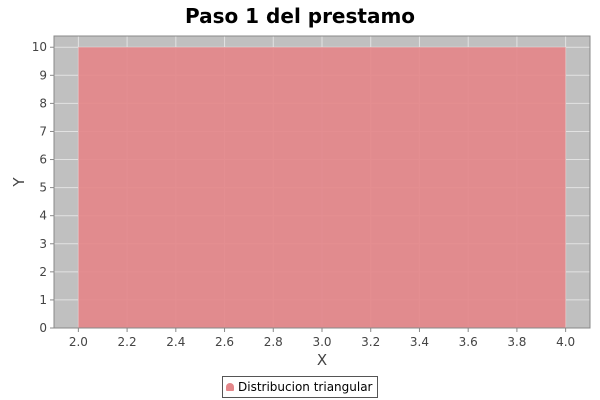  What do you see at coordinates (43, 244) in the screenshot?
I see `y-tick-label: 3` at bounding box center [43, 244].